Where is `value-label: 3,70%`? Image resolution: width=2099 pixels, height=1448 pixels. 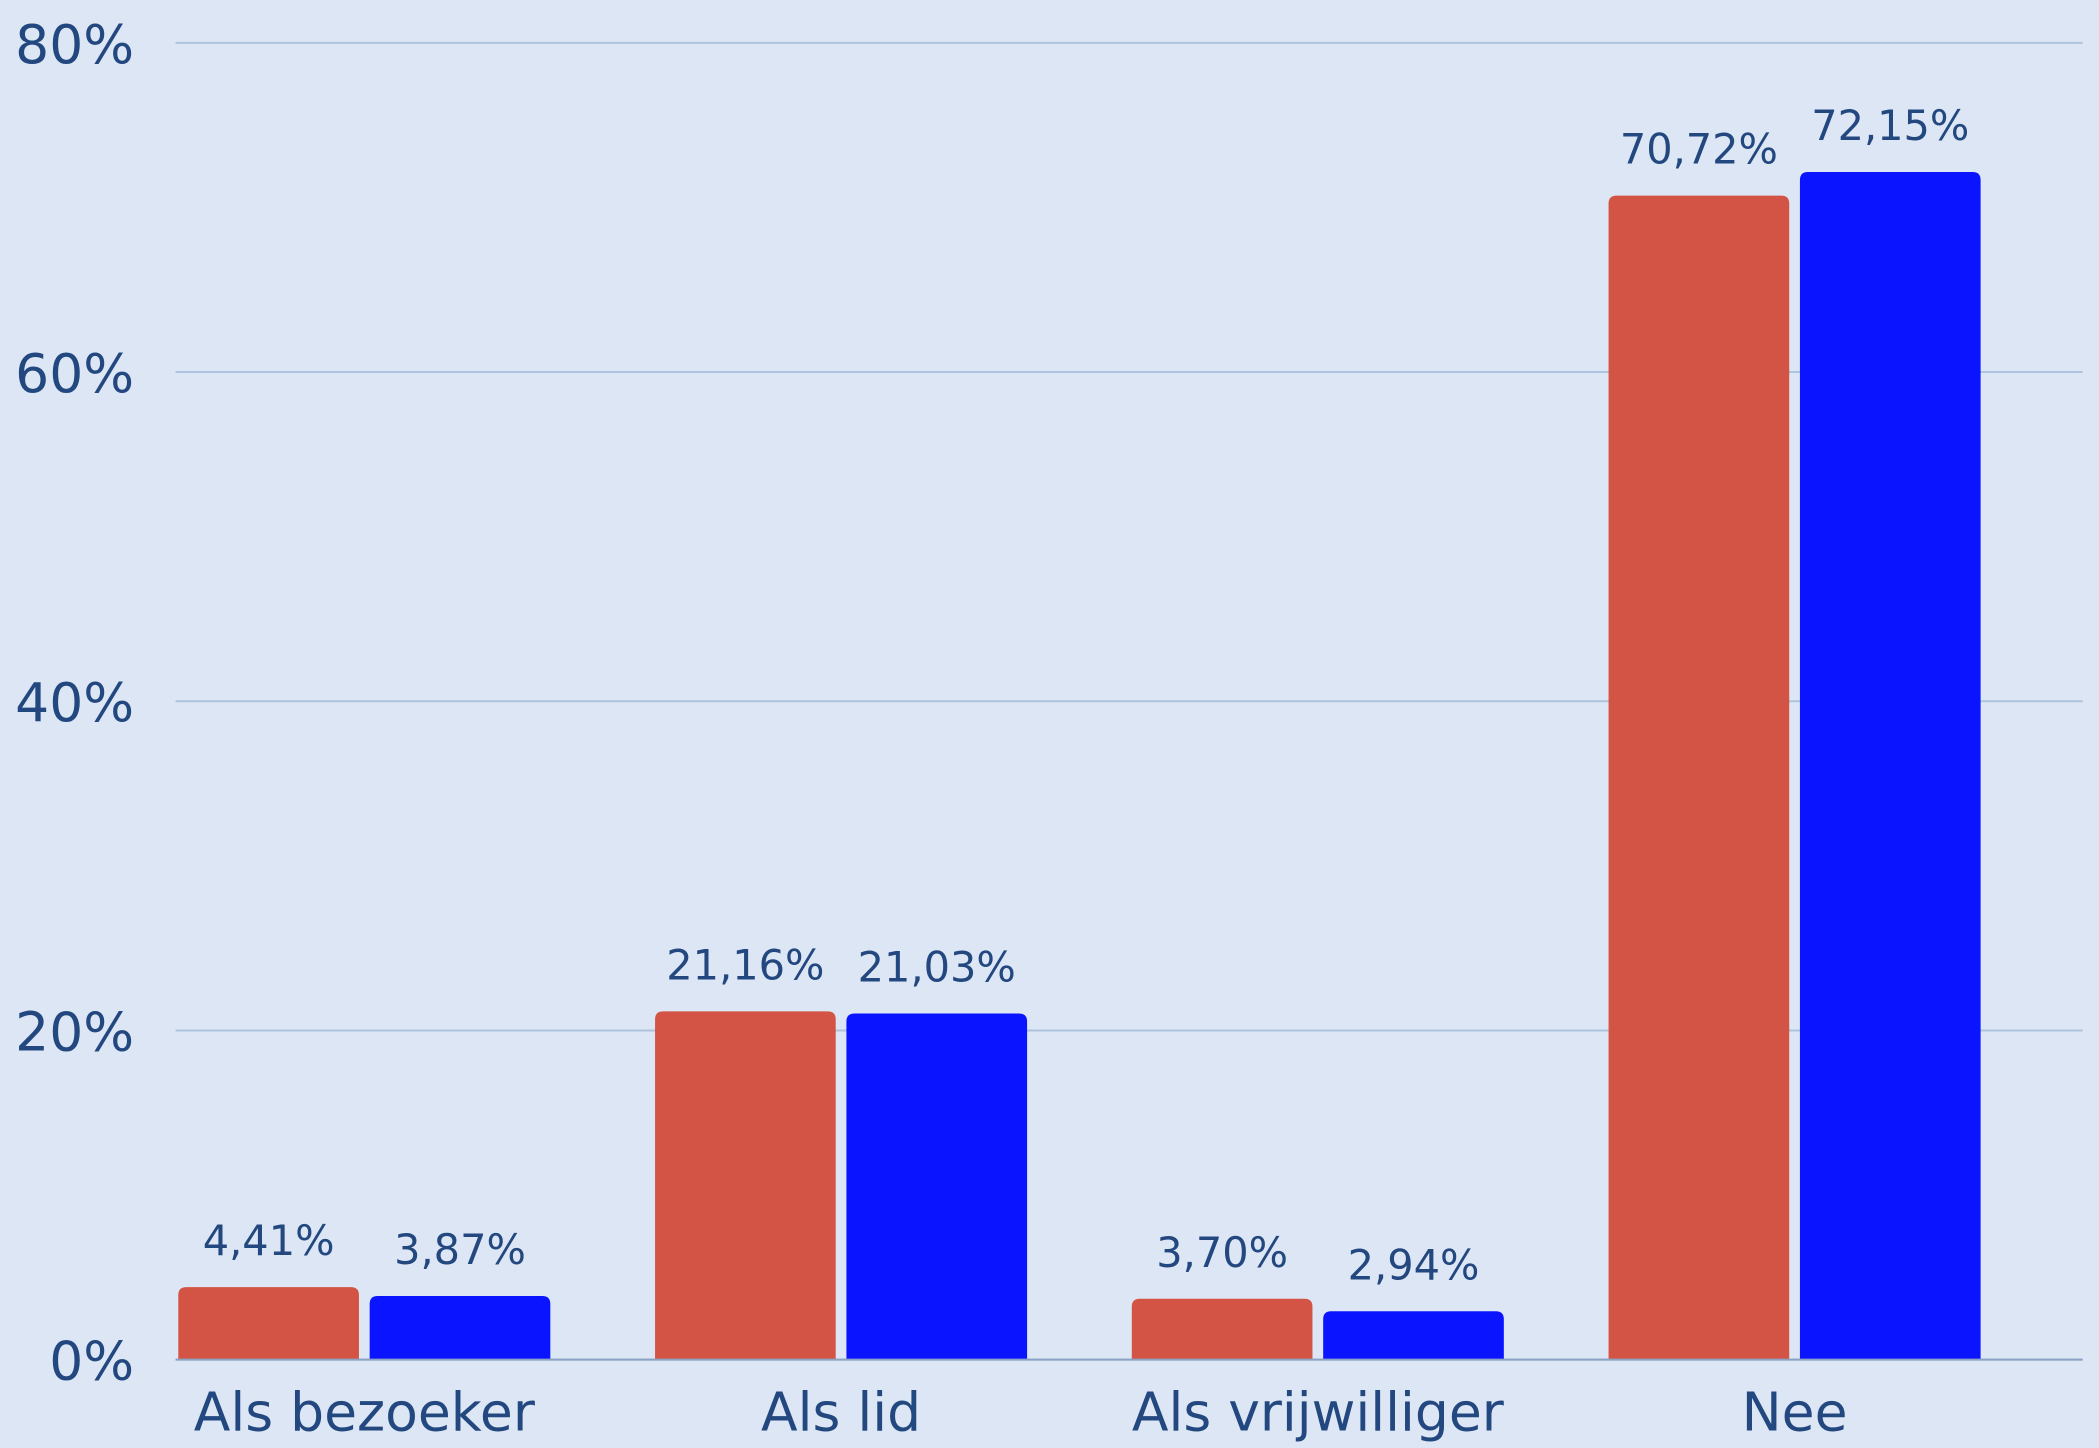
value-label: 3,70% is located at coordinates (1222, 1252).